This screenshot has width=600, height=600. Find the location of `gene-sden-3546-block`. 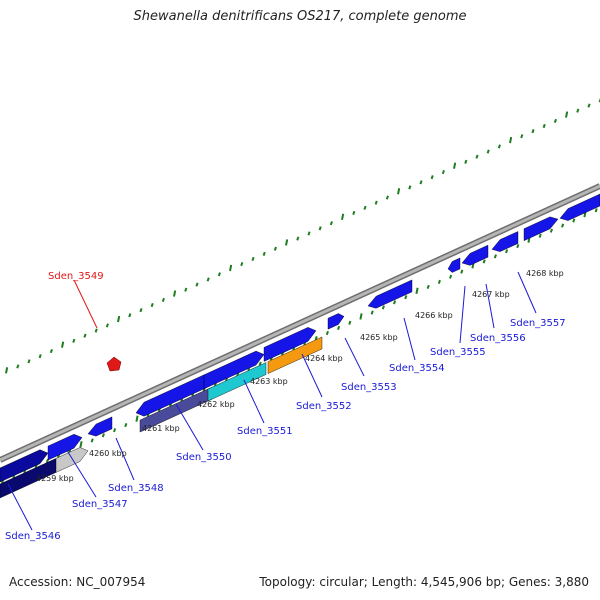

gene-sden-3546-block is located at coordinates (24, 466).